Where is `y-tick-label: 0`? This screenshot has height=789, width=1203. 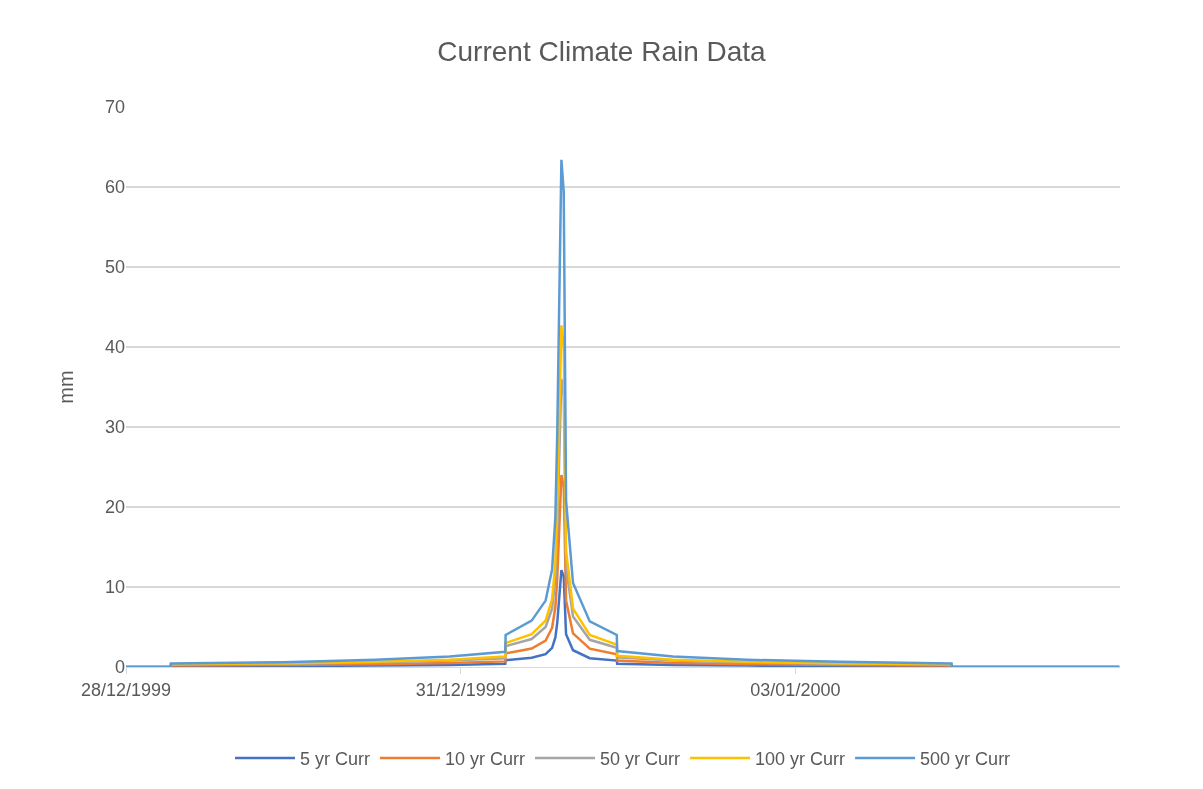
y-tick-label: 0 is located at coordinates (119, 667).